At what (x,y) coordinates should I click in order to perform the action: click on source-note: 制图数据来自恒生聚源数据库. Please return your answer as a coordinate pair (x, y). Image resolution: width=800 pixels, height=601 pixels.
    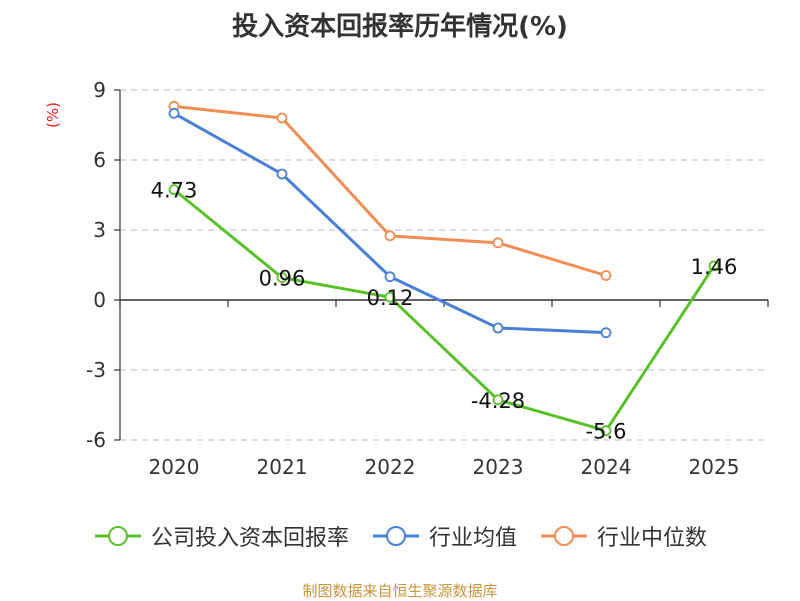
    Looking at the image, I should click on (400, 591).